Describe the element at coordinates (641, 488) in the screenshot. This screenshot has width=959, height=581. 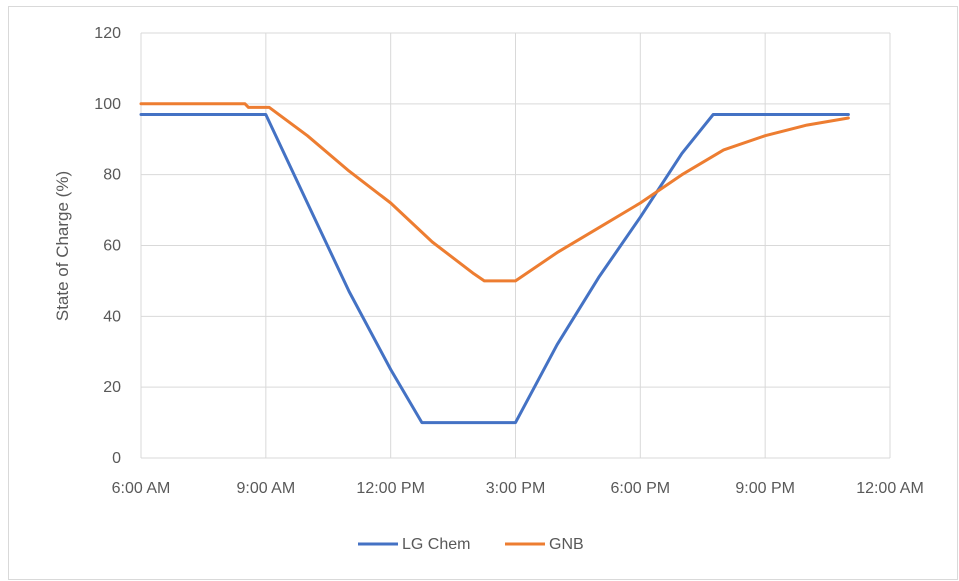
I see `x-tick-label: 6:00 PM` at that location.